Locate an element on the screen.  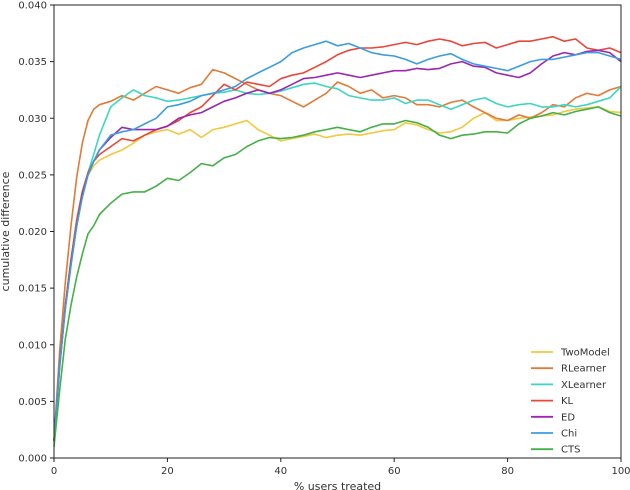
legend-label-twomodel: TwoModel is located at coordinates (585, 353).